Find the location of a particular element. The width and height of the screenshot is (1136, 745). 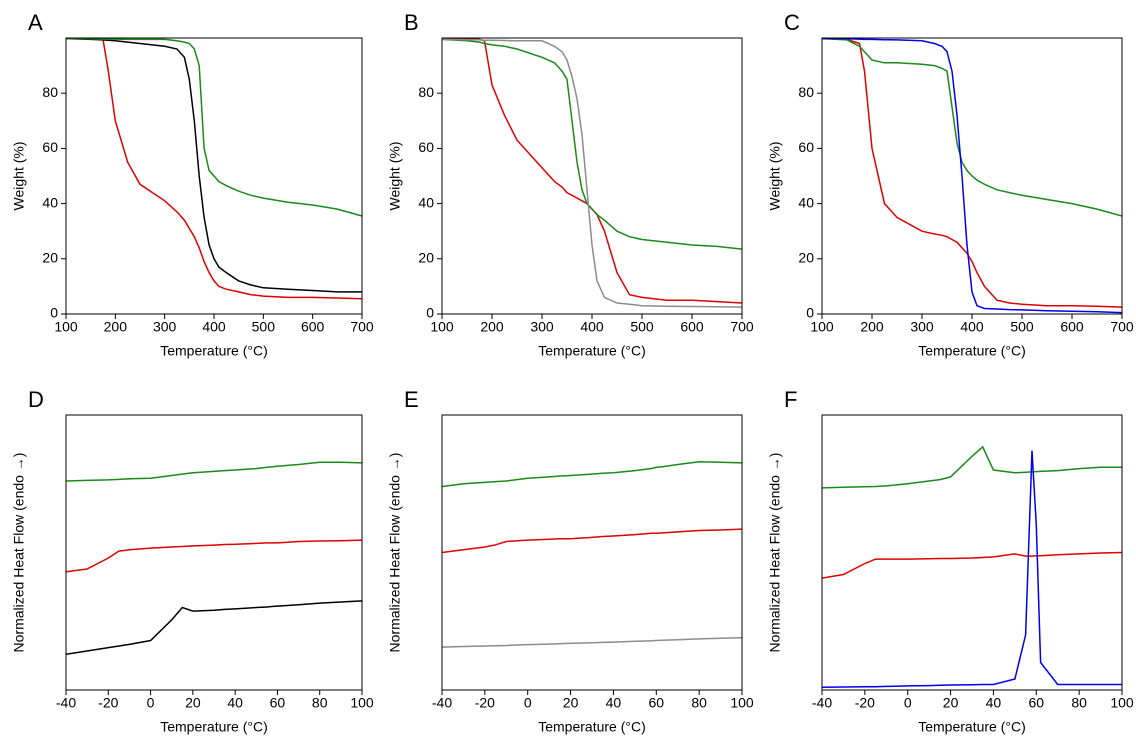

panel-letter: A is located at coordinates (35, 22).